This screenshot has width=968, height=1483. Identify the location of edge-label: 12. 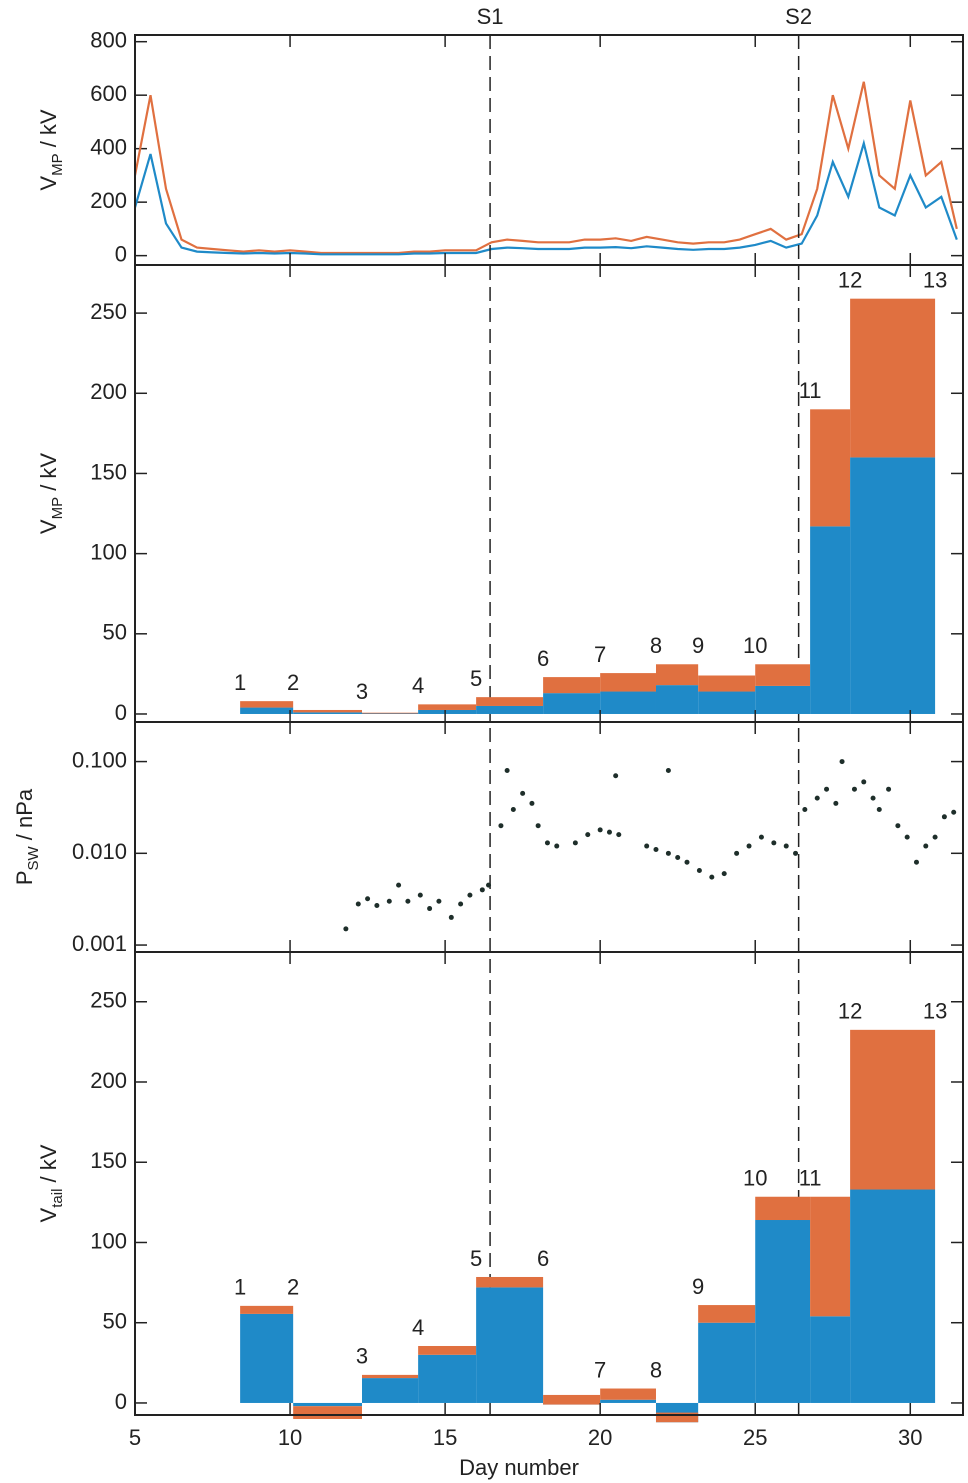
(850, 279).